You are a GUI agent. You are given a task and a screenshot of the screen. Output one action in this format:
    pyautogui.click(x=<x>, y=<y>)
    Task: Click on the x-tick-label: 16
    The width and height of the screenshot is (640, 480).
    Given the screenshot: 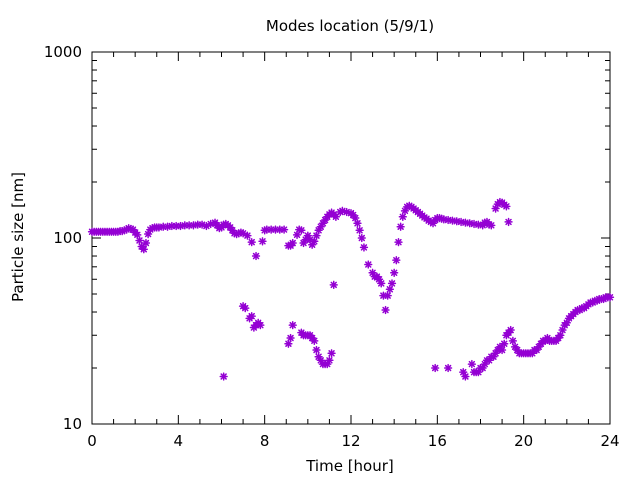 What is the action you would take?
    pyautogui.click(x=437, y=441)
    